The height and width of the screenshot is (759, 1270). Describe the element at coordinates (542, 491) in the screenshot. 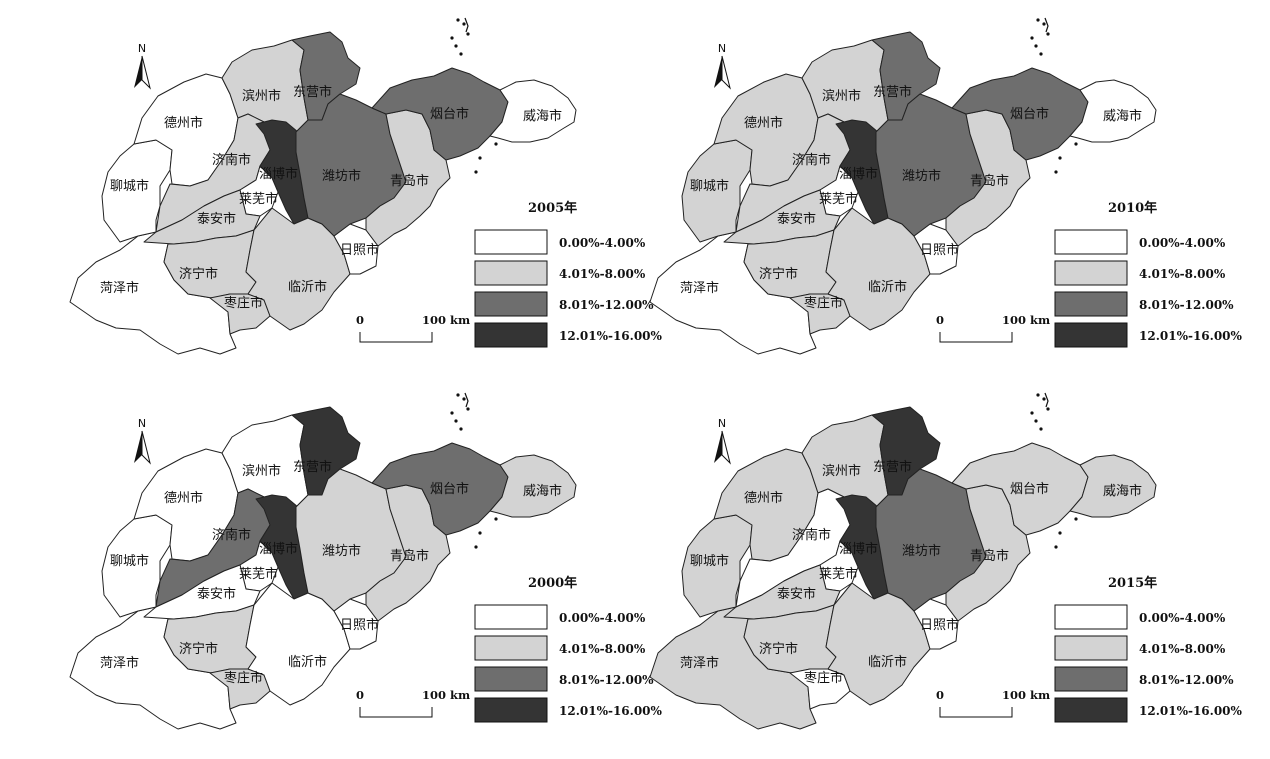

I see `city-label-weihai: 威海市` at that location.